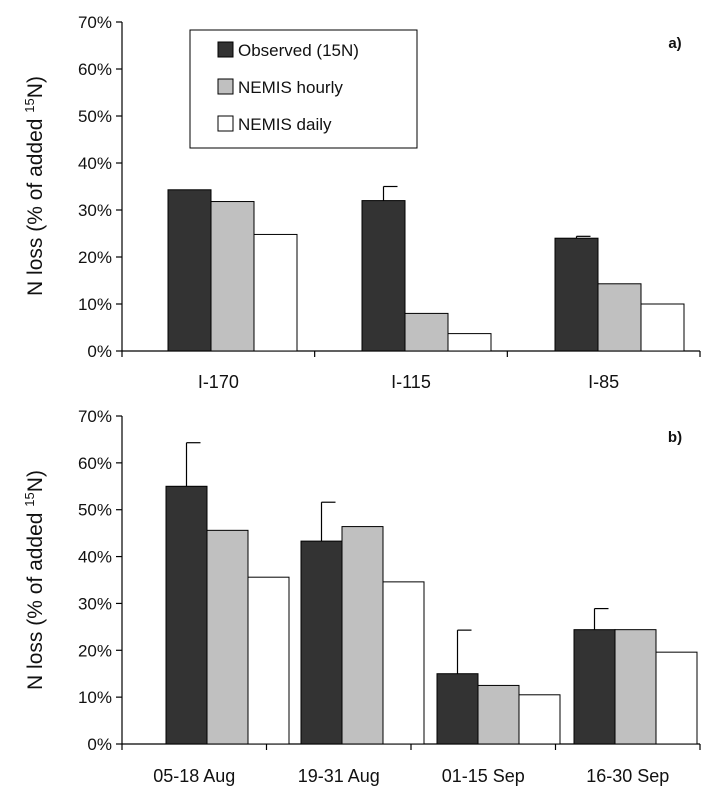 The width and height of the screenshot is (704, 792). What do you see at coordinates (674, 43) in the screenshot?
I see `panel-label: a)` at bounding box center [674, 43].